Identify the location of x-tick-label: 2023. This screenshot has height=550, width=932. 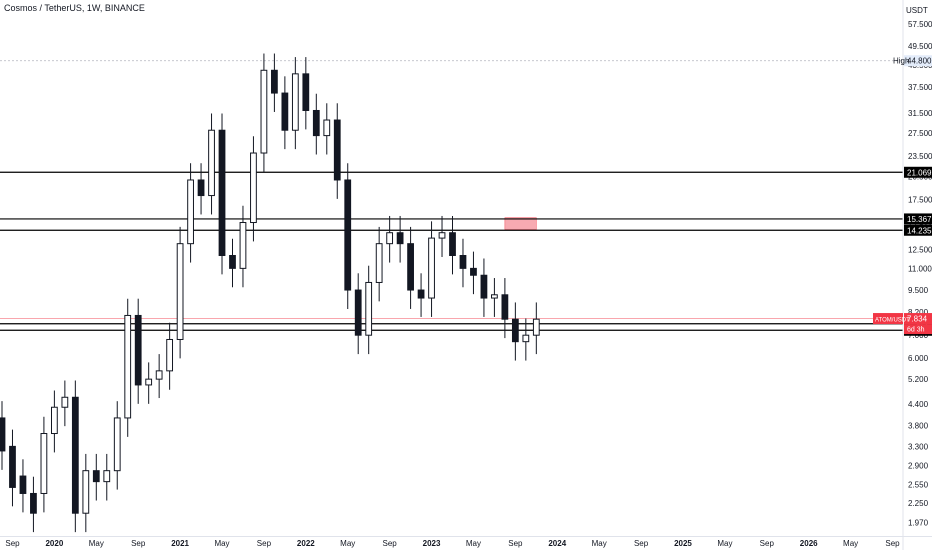
(432, 543).